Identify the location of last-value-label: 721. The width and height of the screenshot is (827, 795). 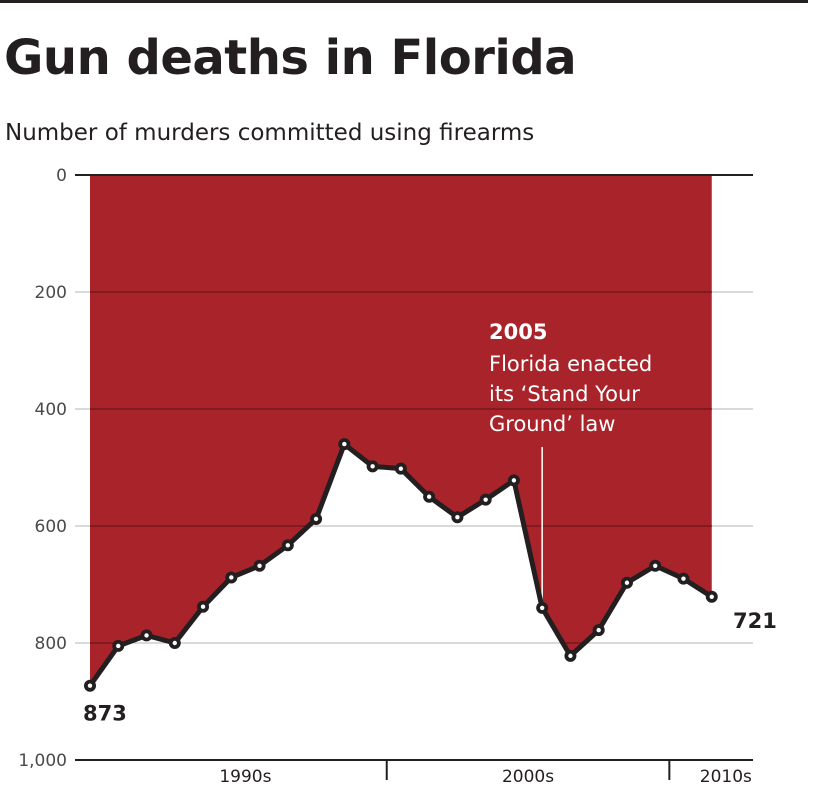
(755, 621).